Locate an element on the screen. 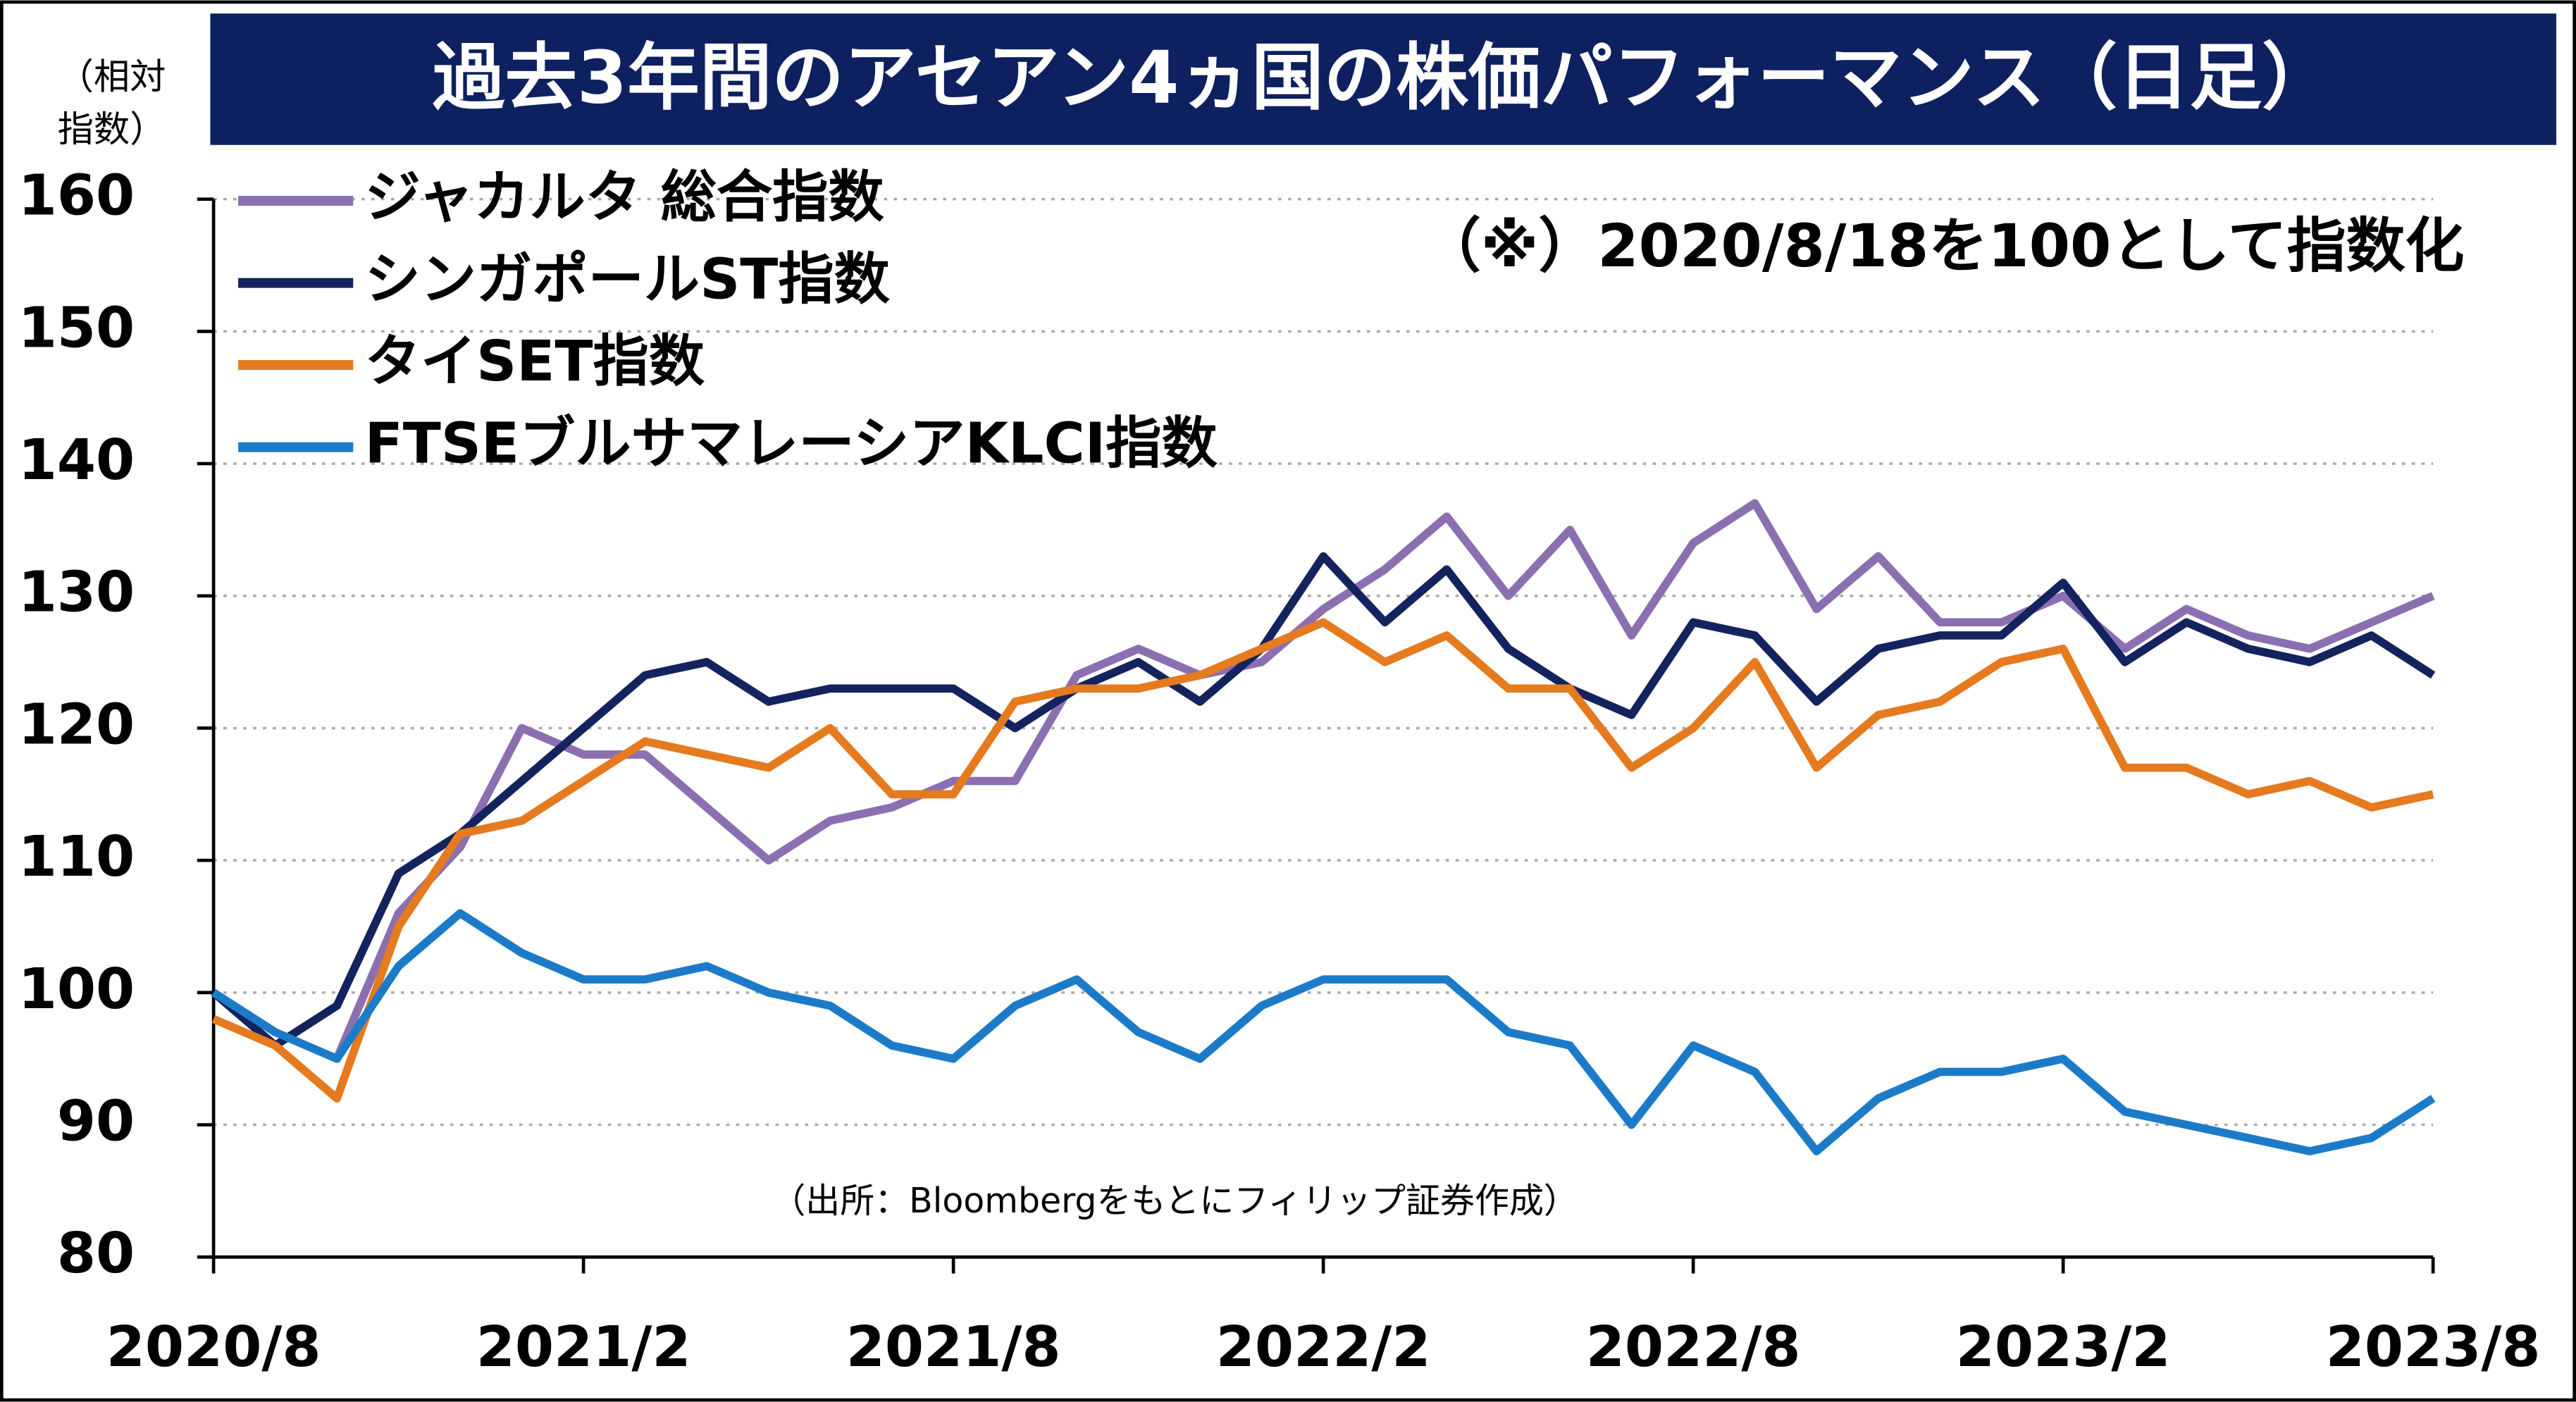 This screenshot has height=1402, width=2576. y-tick-label: 80 is located at coordinates (96, 1253).